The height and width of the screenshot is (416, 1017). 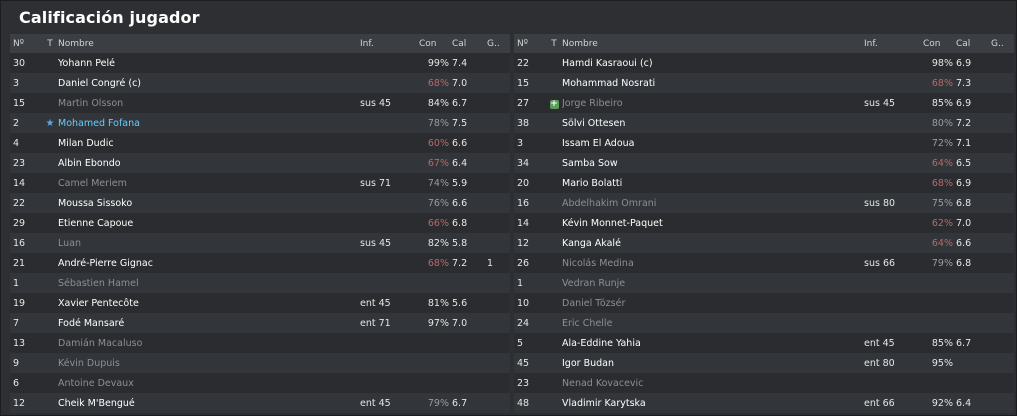 I want to click on player-name: Jorge Ribeiro, so click(x=592, y=103).